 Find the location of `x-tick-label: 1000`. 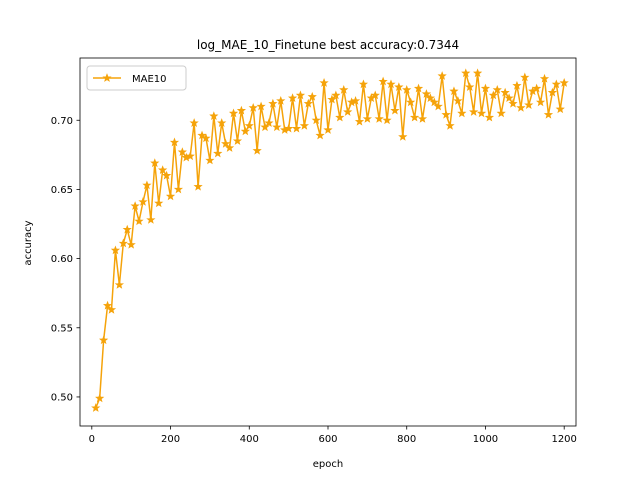

x-tick-label: 1000 is located at coordinates (485, 439).